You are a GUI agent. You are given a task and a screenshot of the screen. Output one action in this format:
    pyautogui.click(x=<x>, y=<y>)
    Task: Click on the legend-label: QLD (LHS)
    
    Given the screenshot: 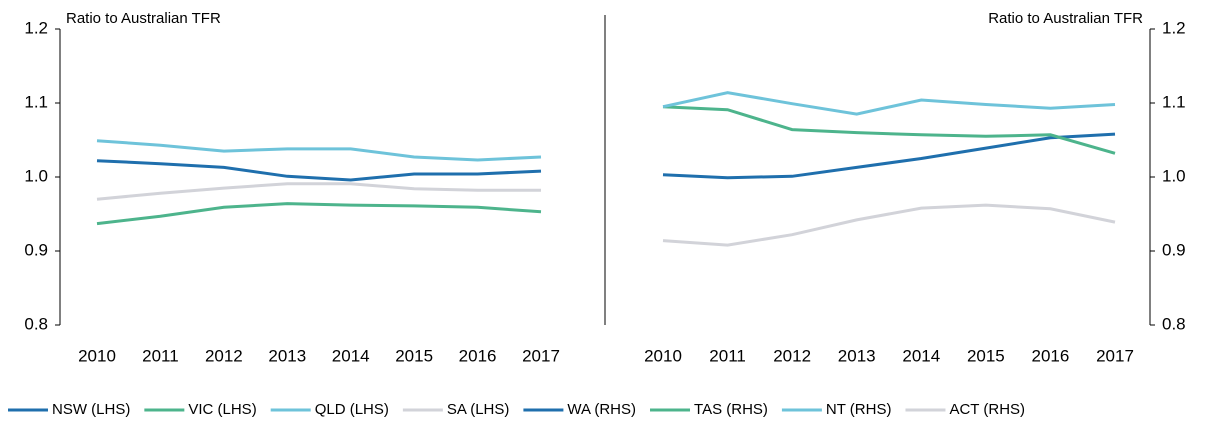 What is the action you would take?
    pyautogui.click(x=352, y=409)
    